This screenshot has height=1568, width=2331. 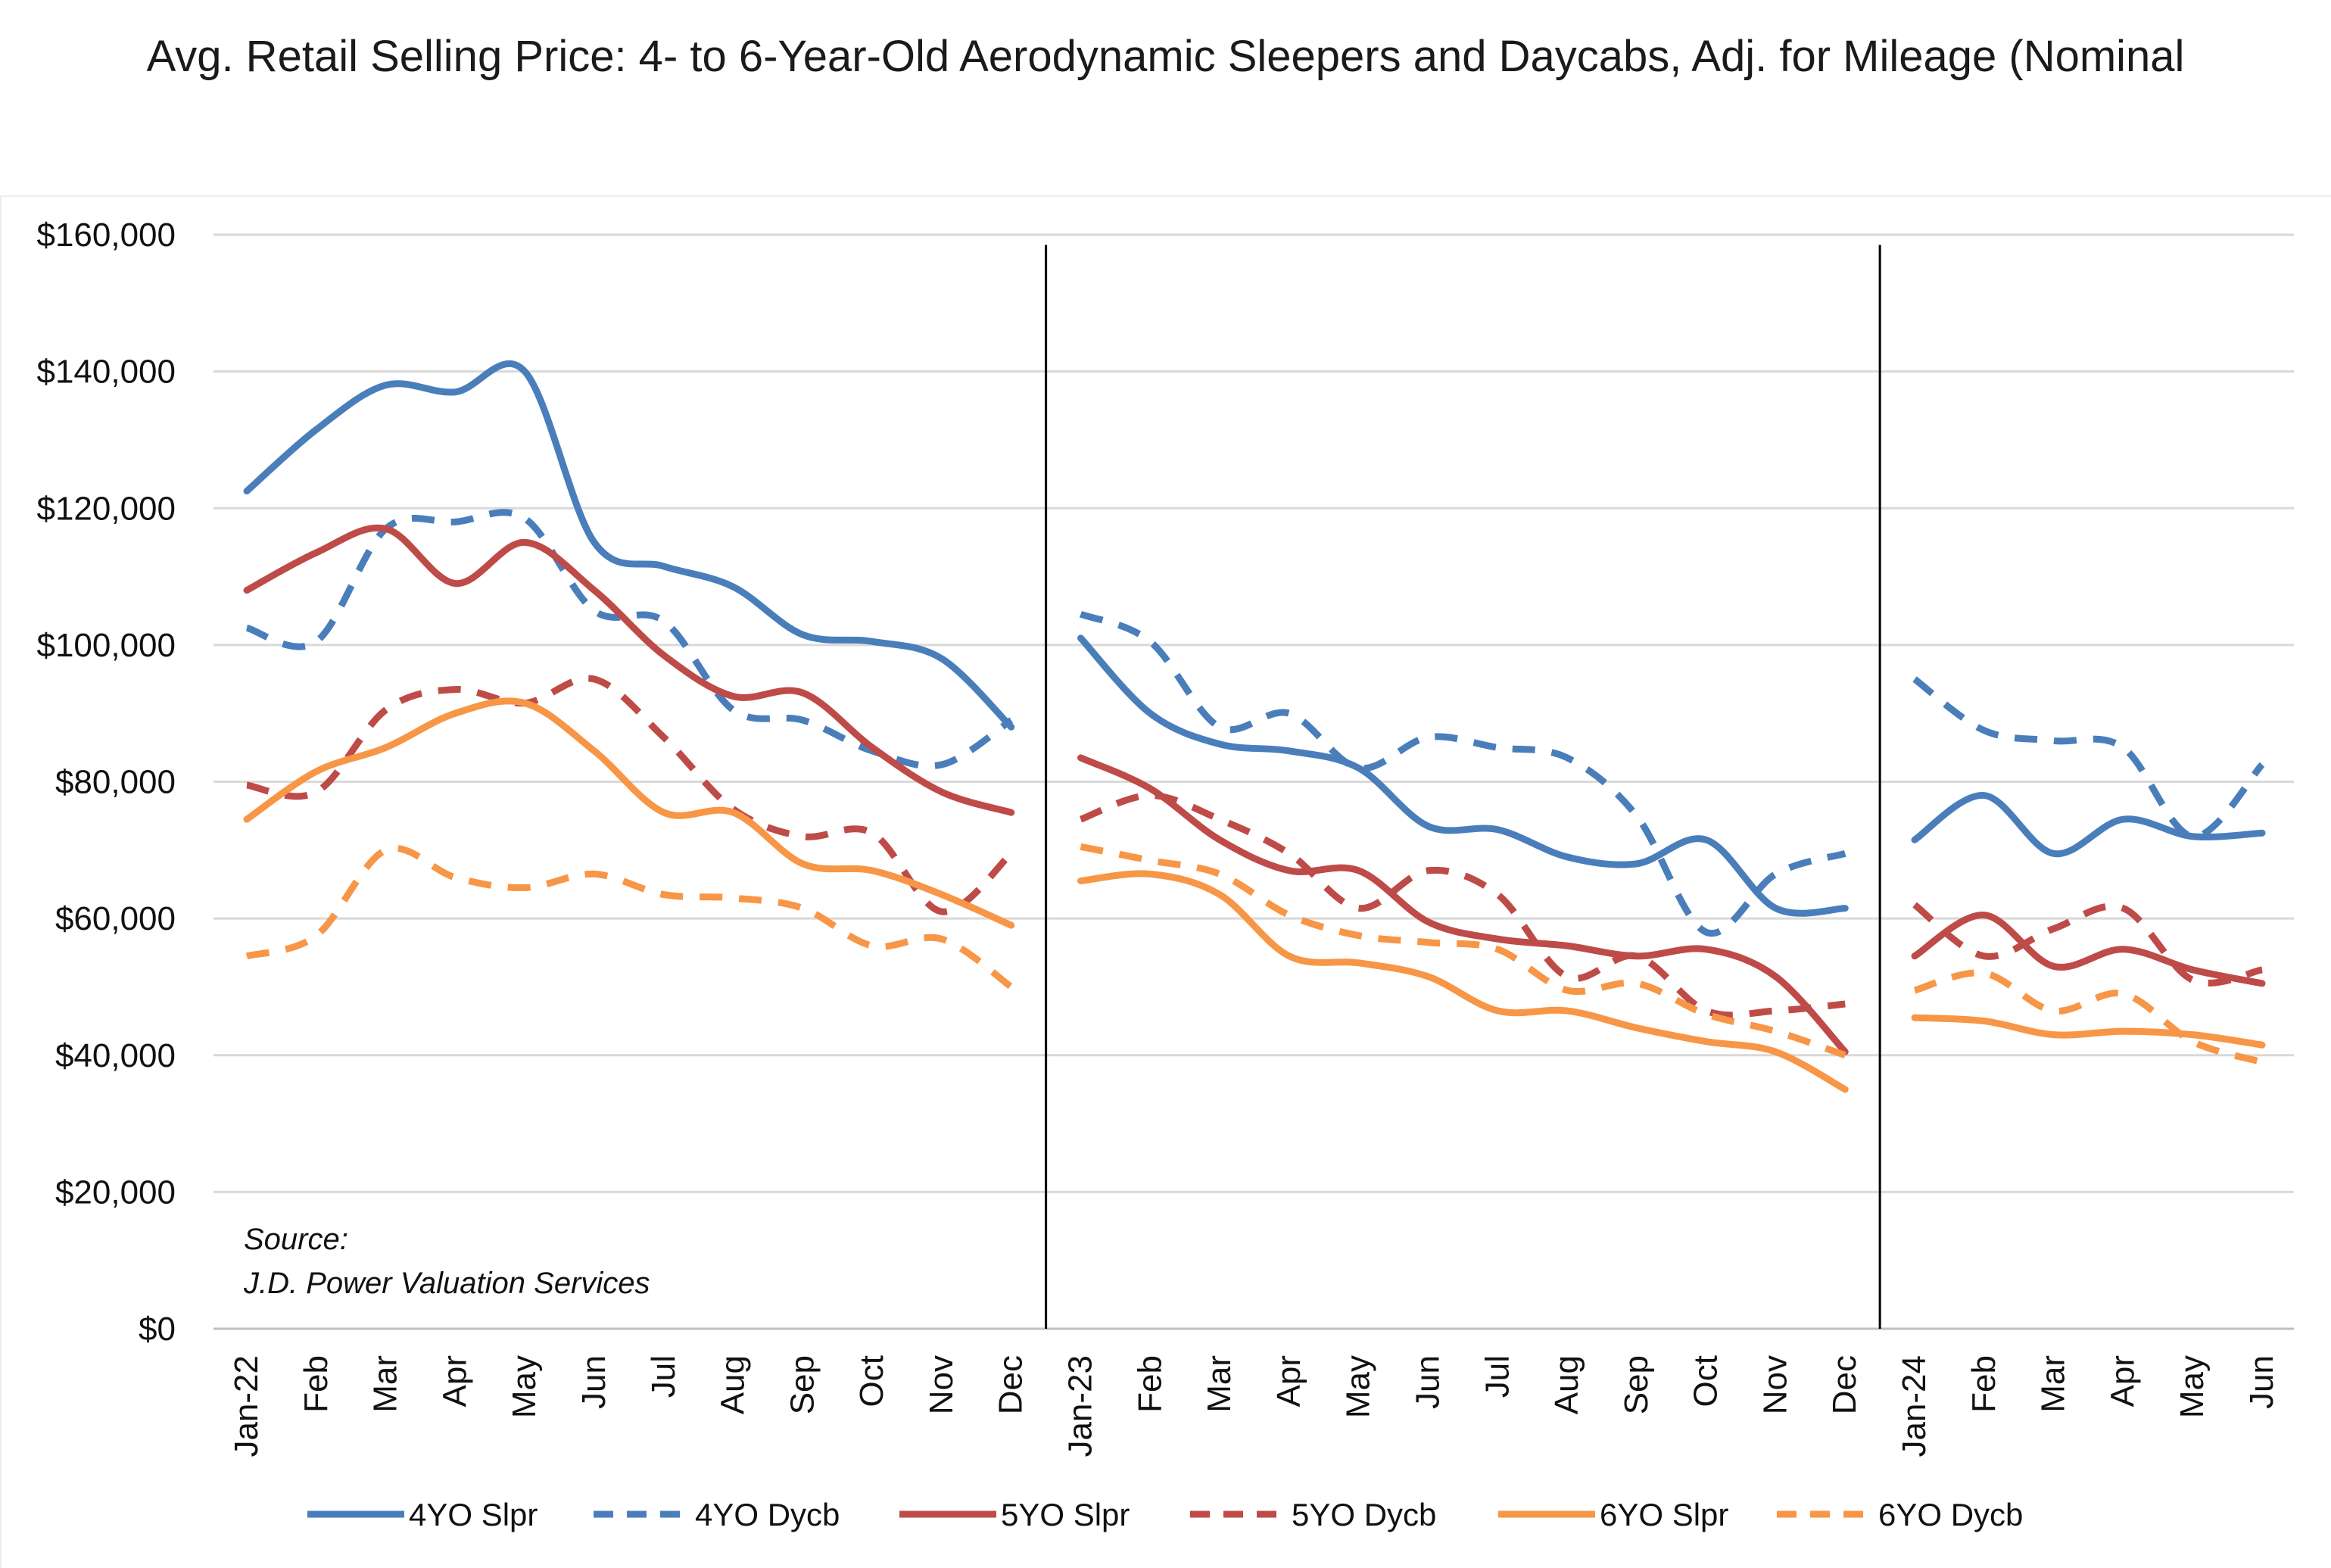 What do you see at coordinates (106, 508) in the screenshot?
I see `y-tick-label: $120,000` at bounding box center [106, 508].